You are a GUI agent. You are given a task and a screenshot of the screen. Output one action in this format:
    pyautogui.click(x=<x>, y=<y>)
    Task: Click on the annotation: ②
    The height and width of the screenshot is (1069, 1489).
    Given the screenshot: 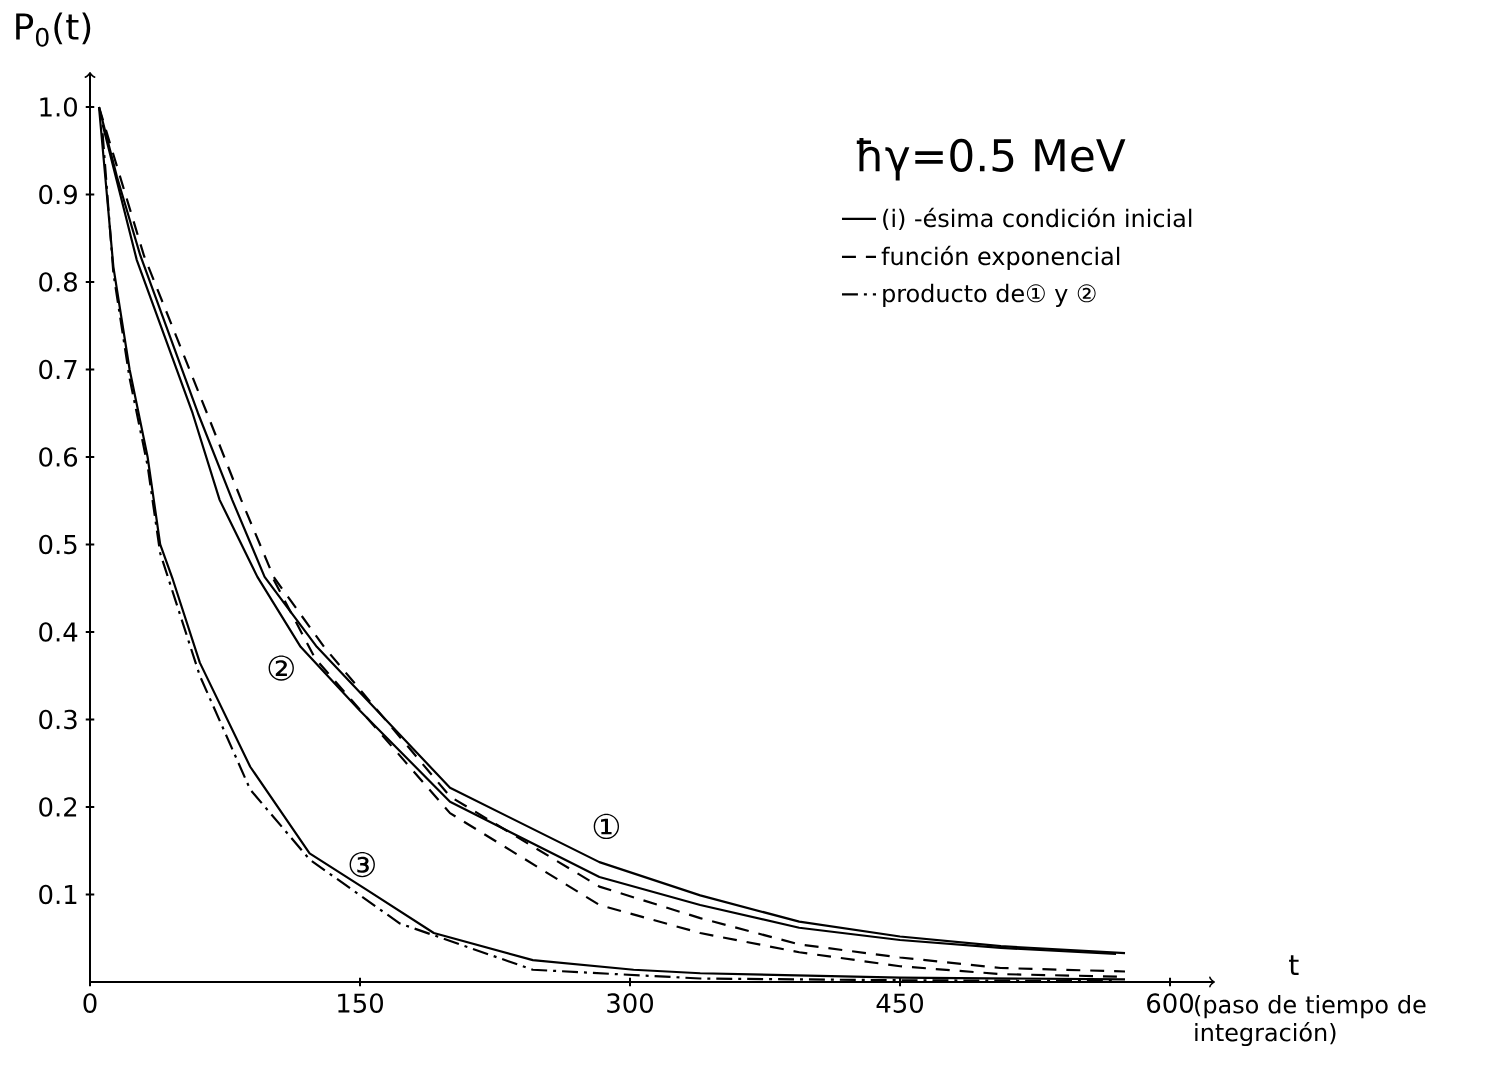 What is the action you would take?
    pyautogui.click(x=281, y=668)
    